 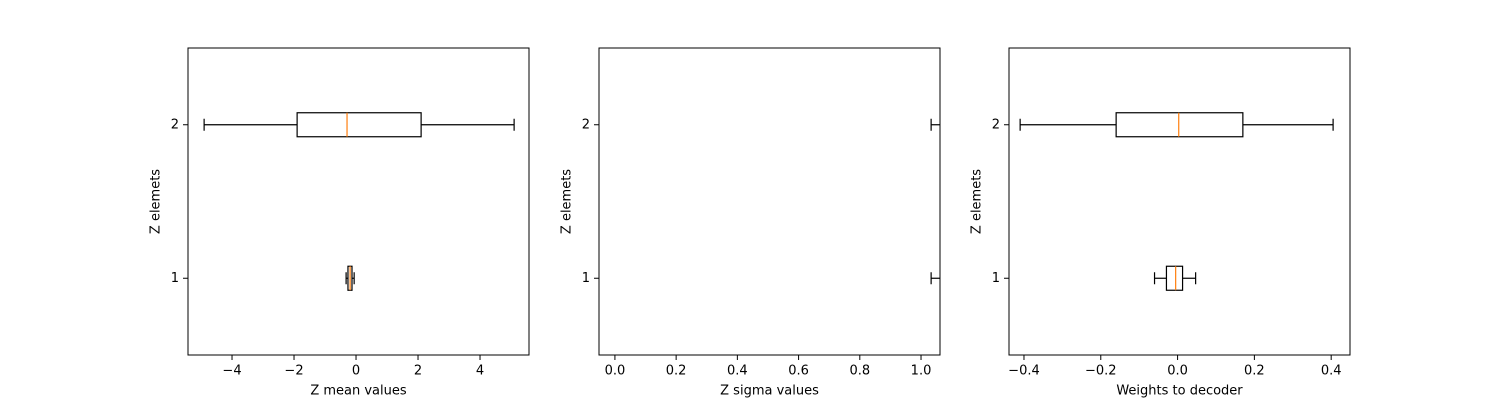 I want to click on x-axis-label: Z sigma values, so click(x=769, y=391).